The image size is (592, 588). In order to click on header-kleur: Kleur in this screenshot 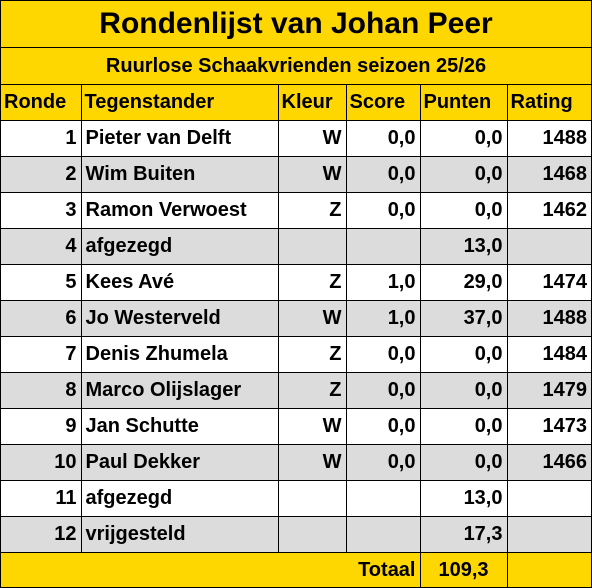, I will do `click(312, 103)`.